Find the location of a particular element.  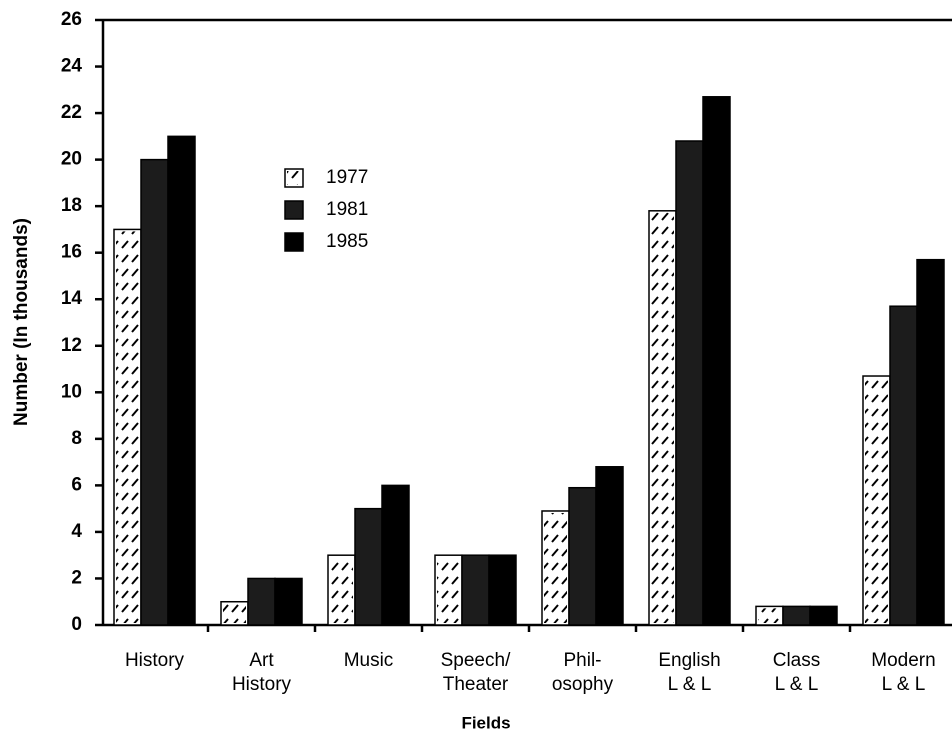

y-tick-label: 6 is located at coordinates (76, 484).